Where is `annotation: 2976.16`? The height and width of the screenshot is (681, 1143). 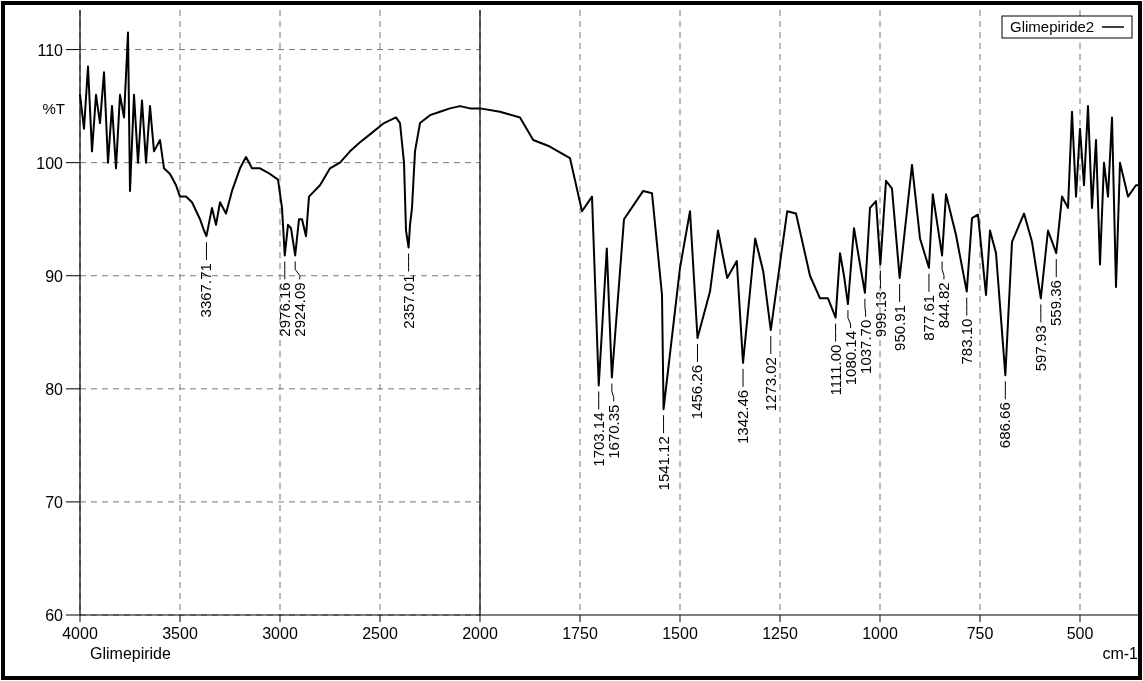
annotation: 2976.16 is located at coordinates (284, 309).